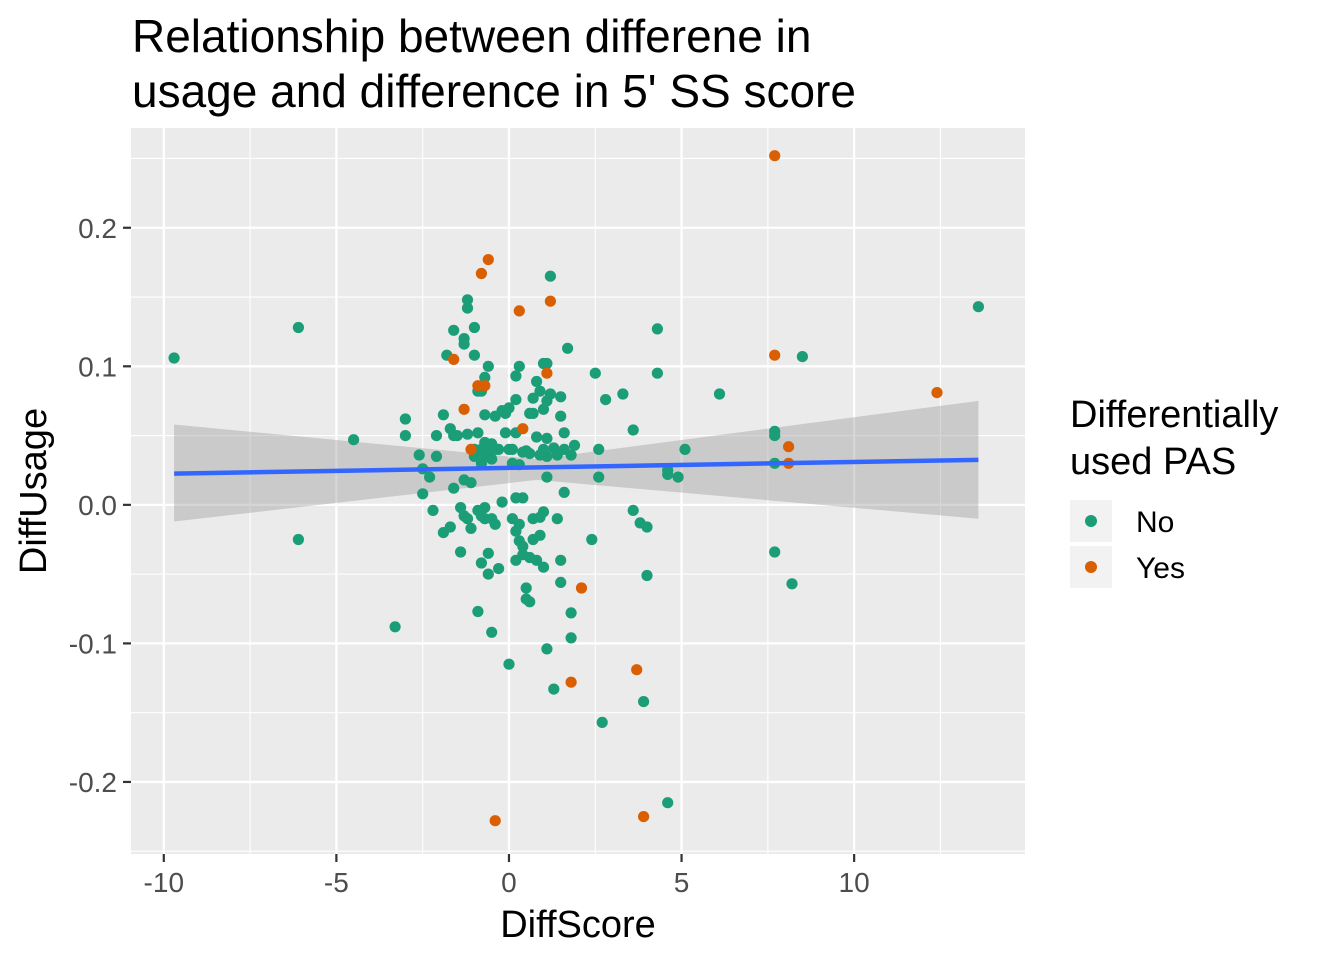 The height and width of the screenshot is (960, 1344). What do you see at coordinates (164, 882) in the screenshot?
I see `x-tick-label-0: -10` at bounding box center [164, 882].